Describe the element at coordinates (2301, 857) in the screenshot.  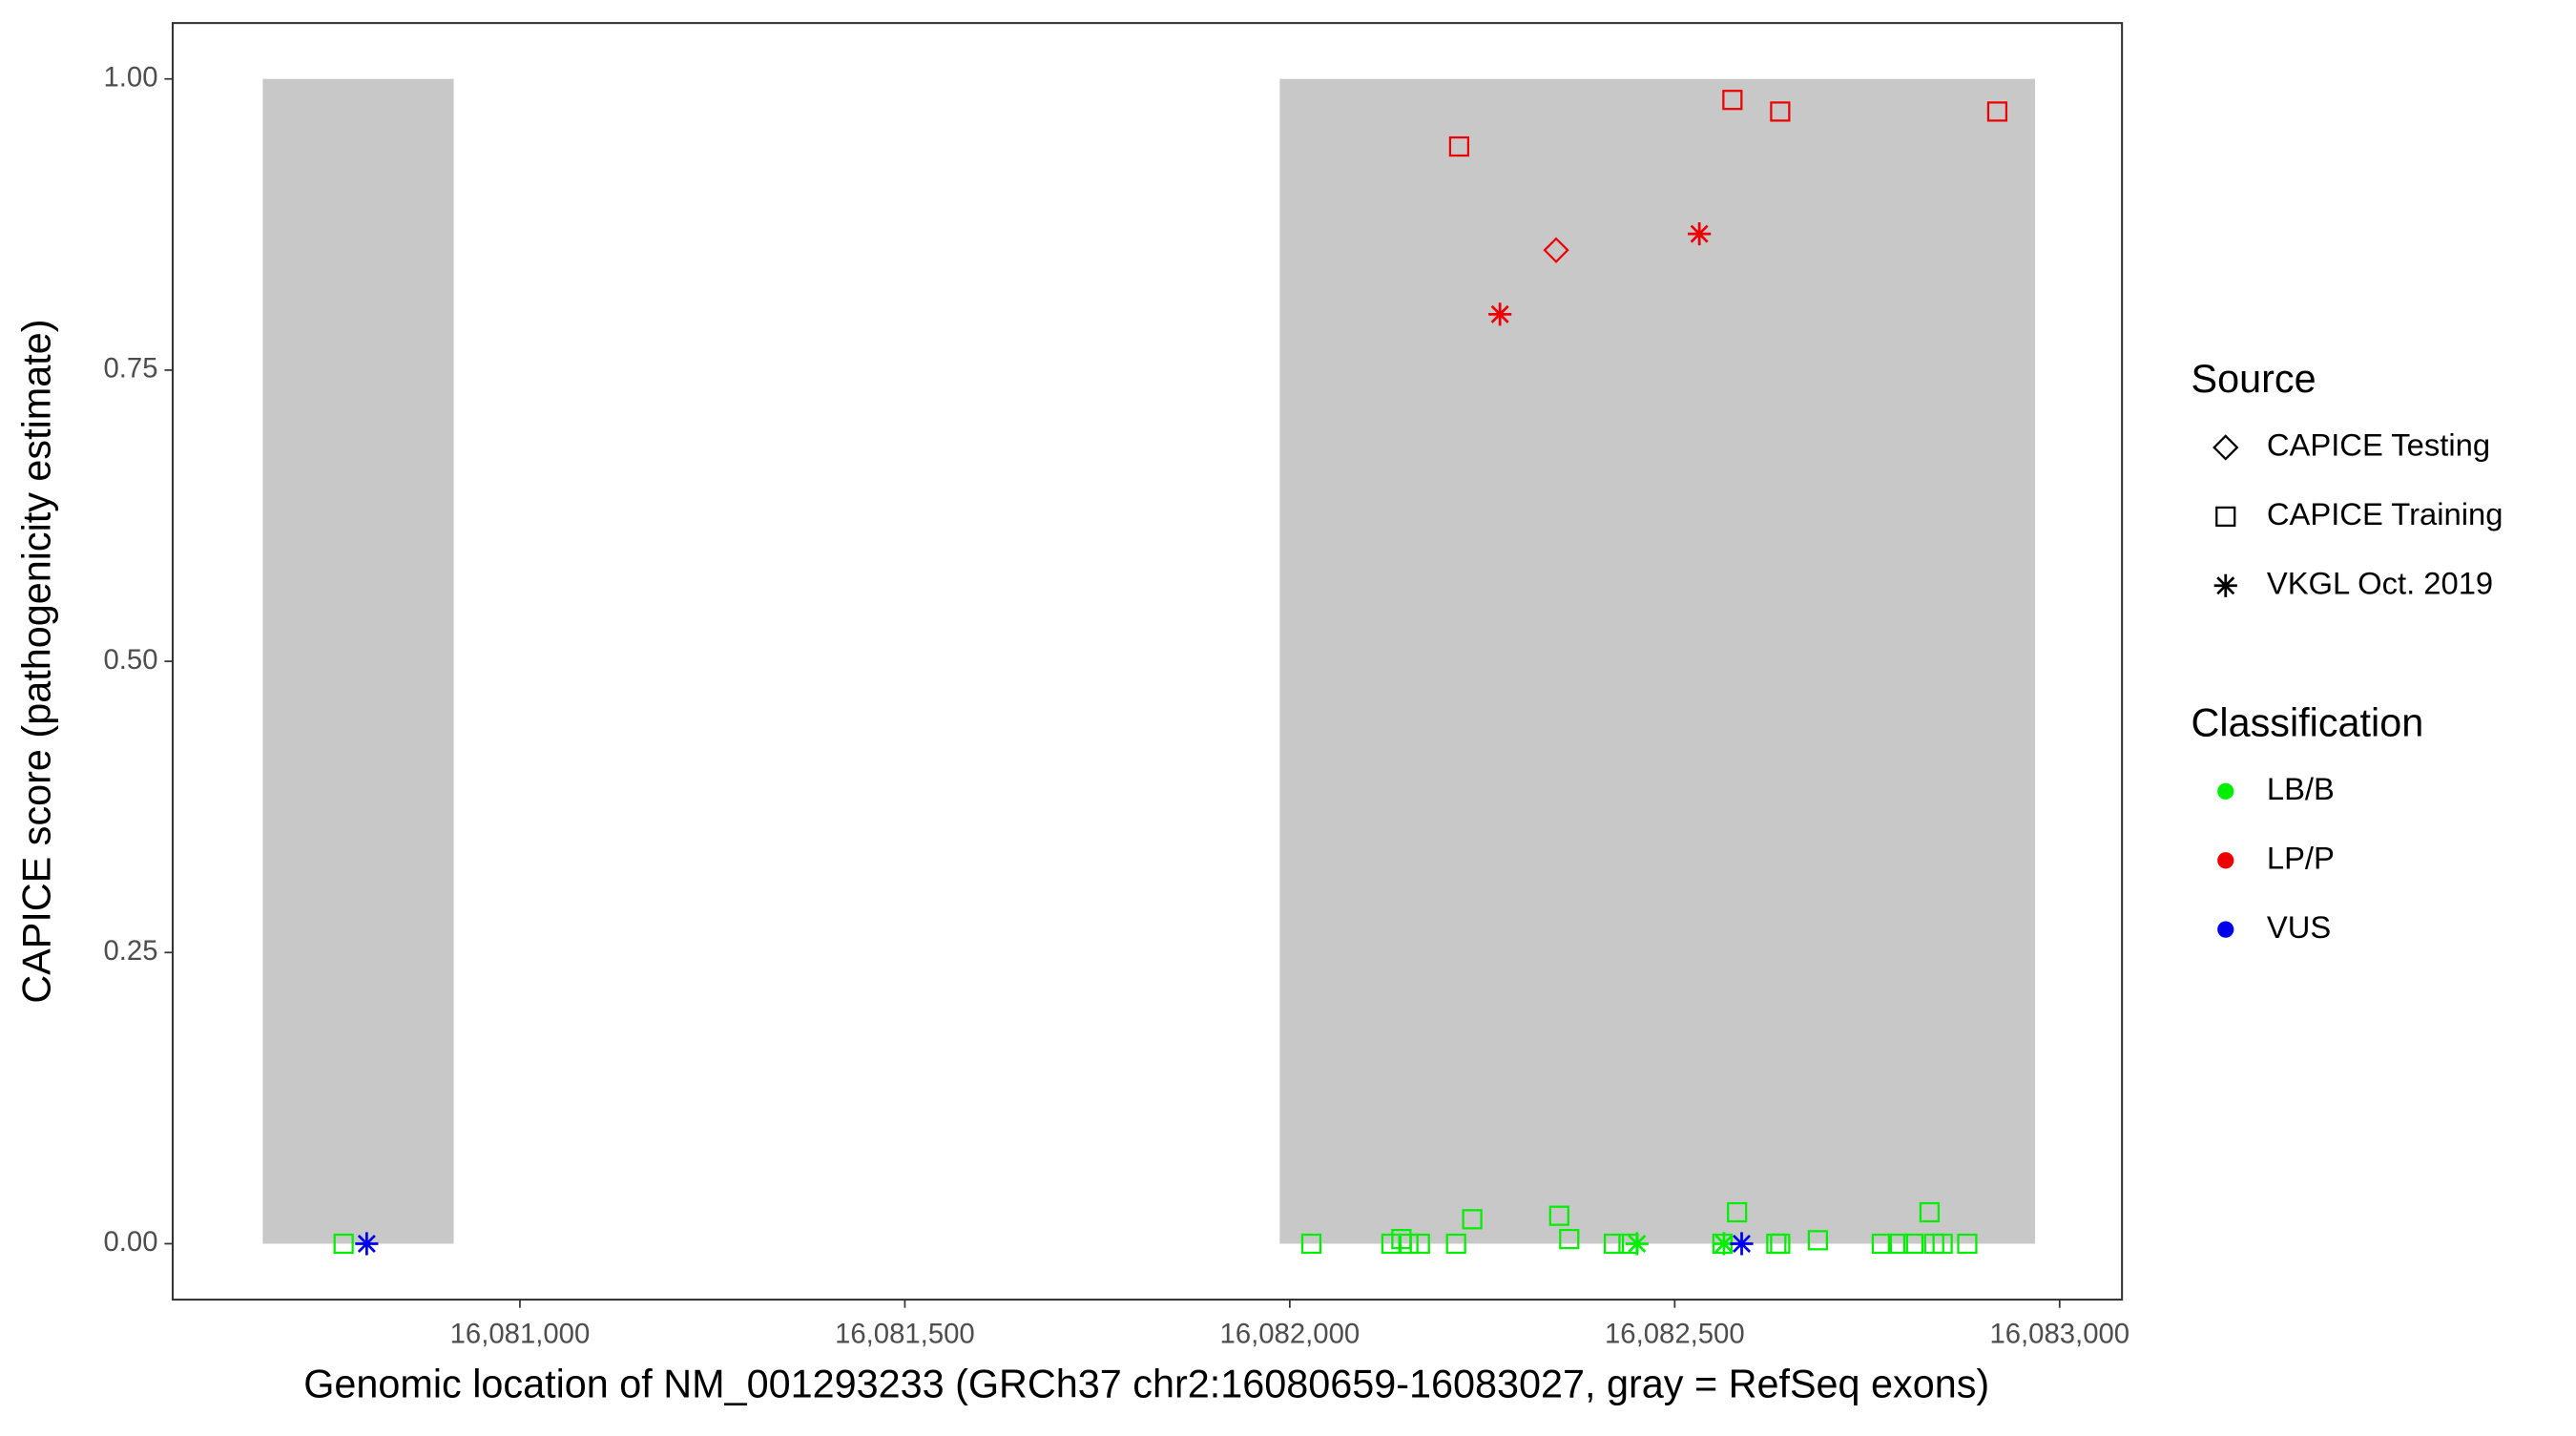
I see `legend-label: LP/P` at that location.